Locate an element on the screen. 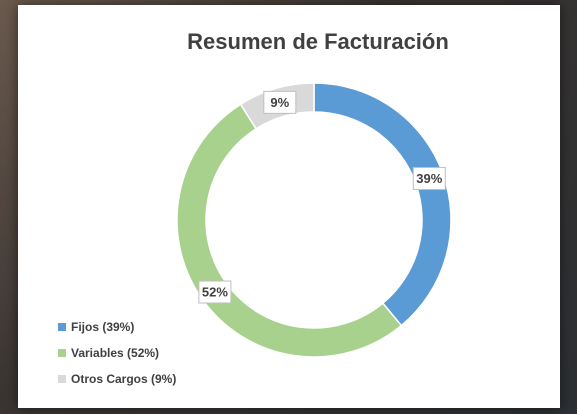  data-label: 39% is located at coordinates (429, 178).